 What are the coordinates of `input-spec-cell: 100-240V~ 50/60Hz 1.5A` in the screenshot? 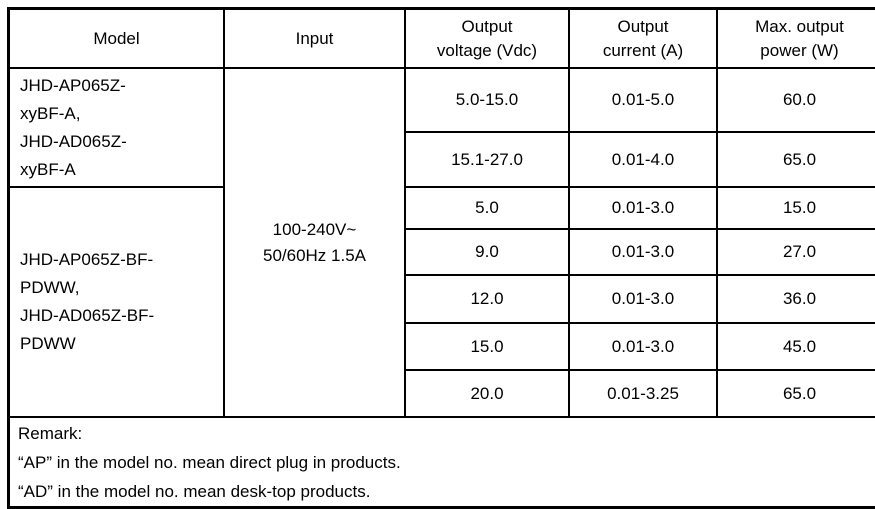 It's located at (314, 242).